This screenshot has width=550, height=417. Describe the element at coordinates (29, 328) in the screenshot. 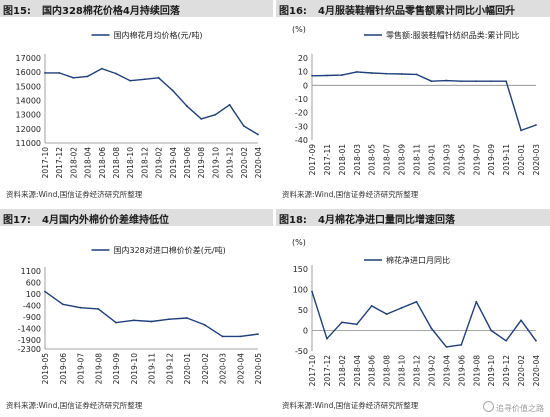

I see `y-tick-label: -1400` at that location.